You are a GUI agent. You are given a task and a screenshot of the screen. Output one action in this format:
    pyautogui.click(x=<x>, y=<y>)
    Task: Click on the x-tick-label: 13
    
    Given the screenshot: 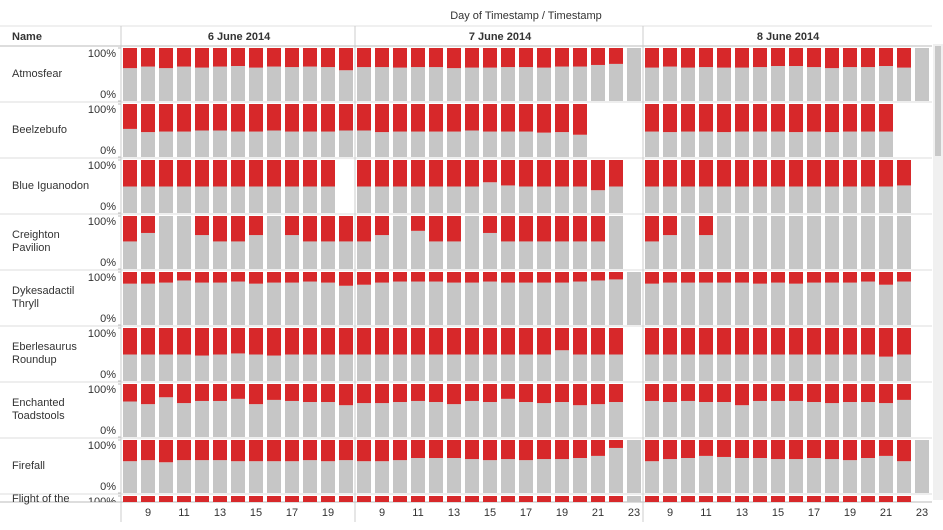 What is the action you would take?
    pyautogui.click(x=220, y=513)
    